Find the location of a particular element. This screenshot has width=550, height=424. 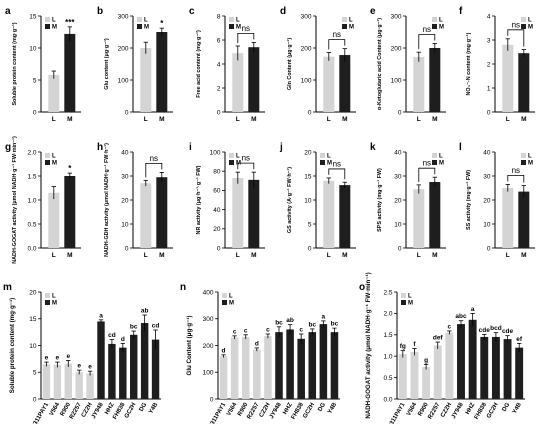

significance-letter: def is located at coordinates (438, 338).